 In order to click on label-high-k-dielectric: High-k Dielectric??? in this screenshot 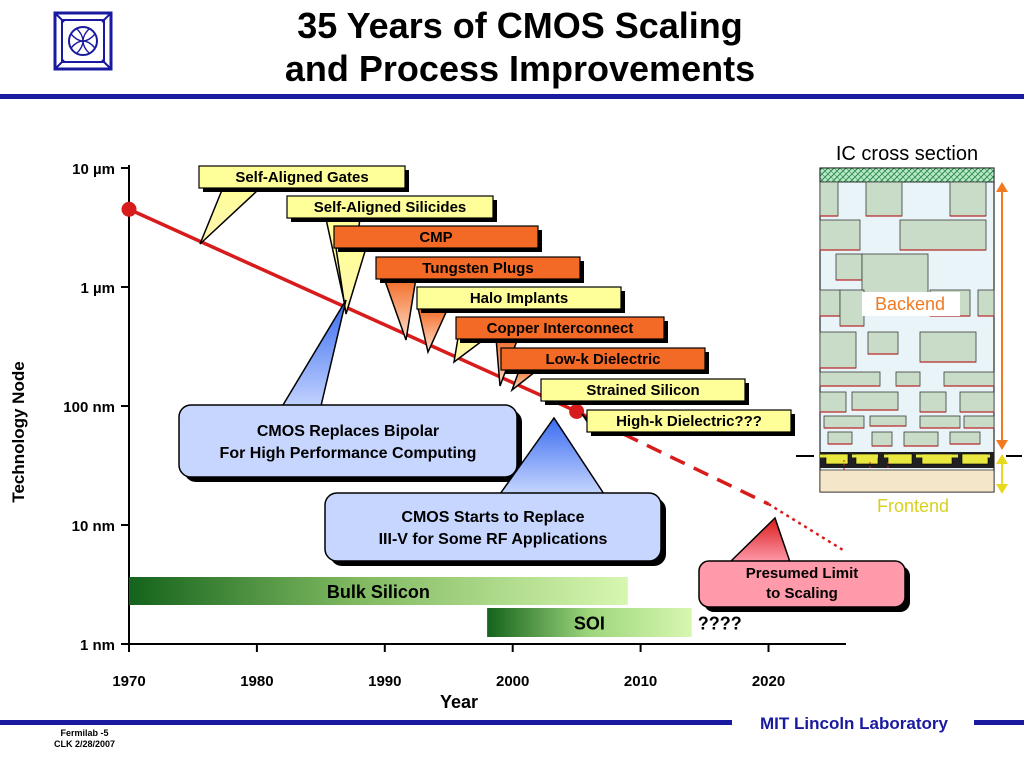, I will do `click(689, 421)`.